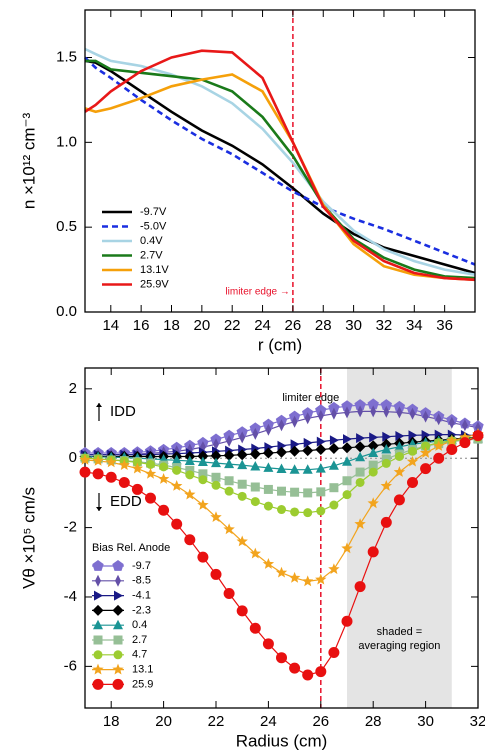 The width and height of the screenshot is (485, 750). Describe the element at coordinates (268, 721) in the screenshot. I see `x-tick-label: 24` at that location.